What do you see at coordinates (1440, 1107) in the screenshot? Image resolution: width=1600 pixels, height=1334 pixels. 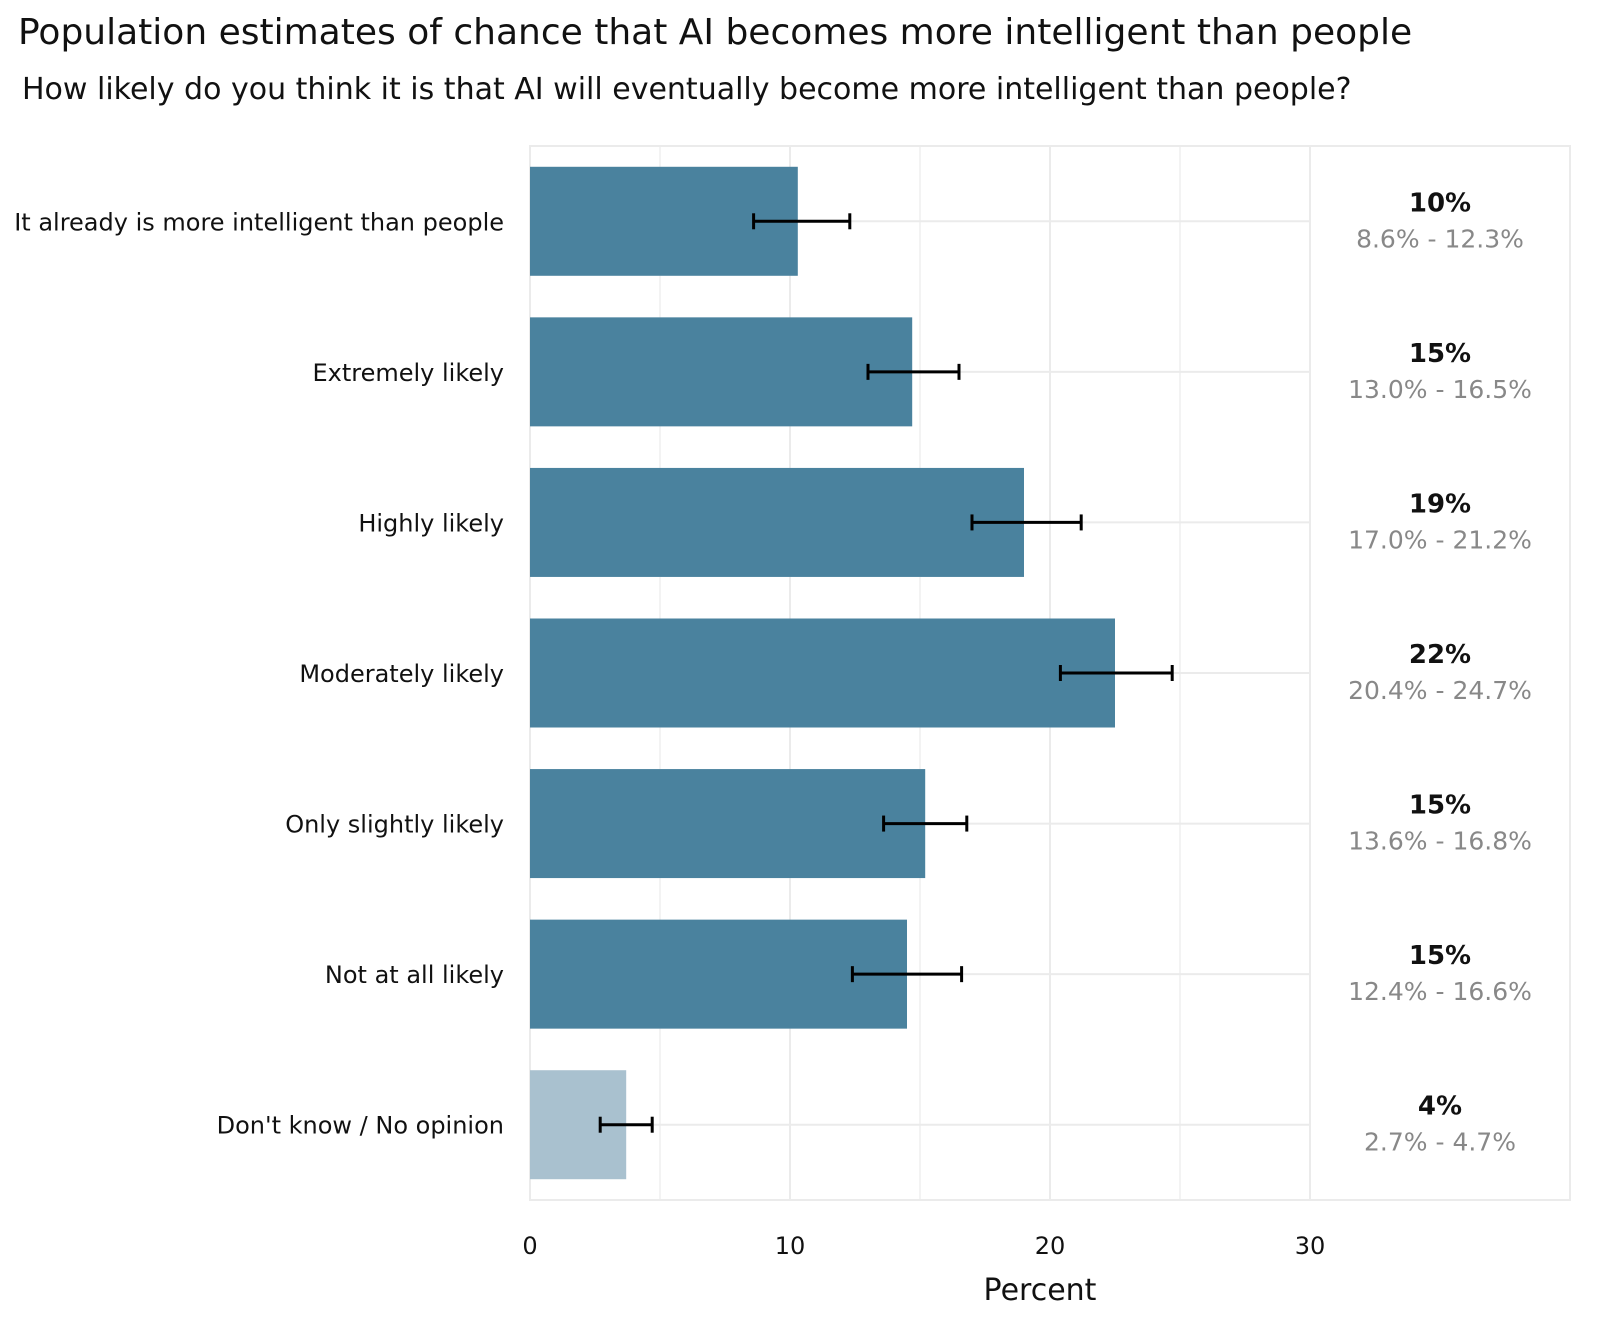 I see `value-label: 4%` at bounding box center [1440, 1107].